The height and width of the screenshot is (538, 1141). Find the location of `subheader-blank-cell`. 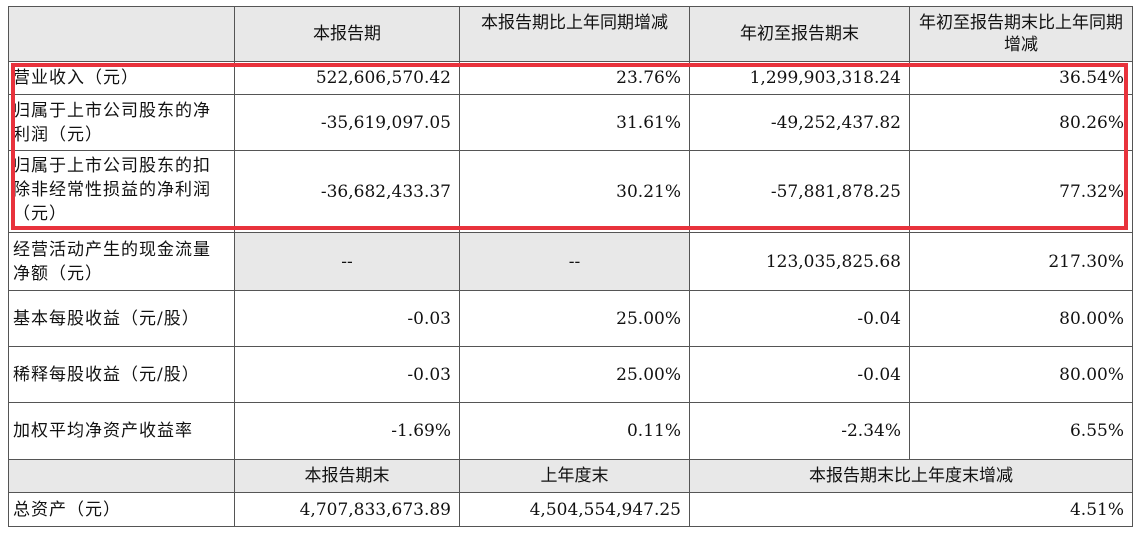

subheader-blank-cell is located at coordinates (121, 476).